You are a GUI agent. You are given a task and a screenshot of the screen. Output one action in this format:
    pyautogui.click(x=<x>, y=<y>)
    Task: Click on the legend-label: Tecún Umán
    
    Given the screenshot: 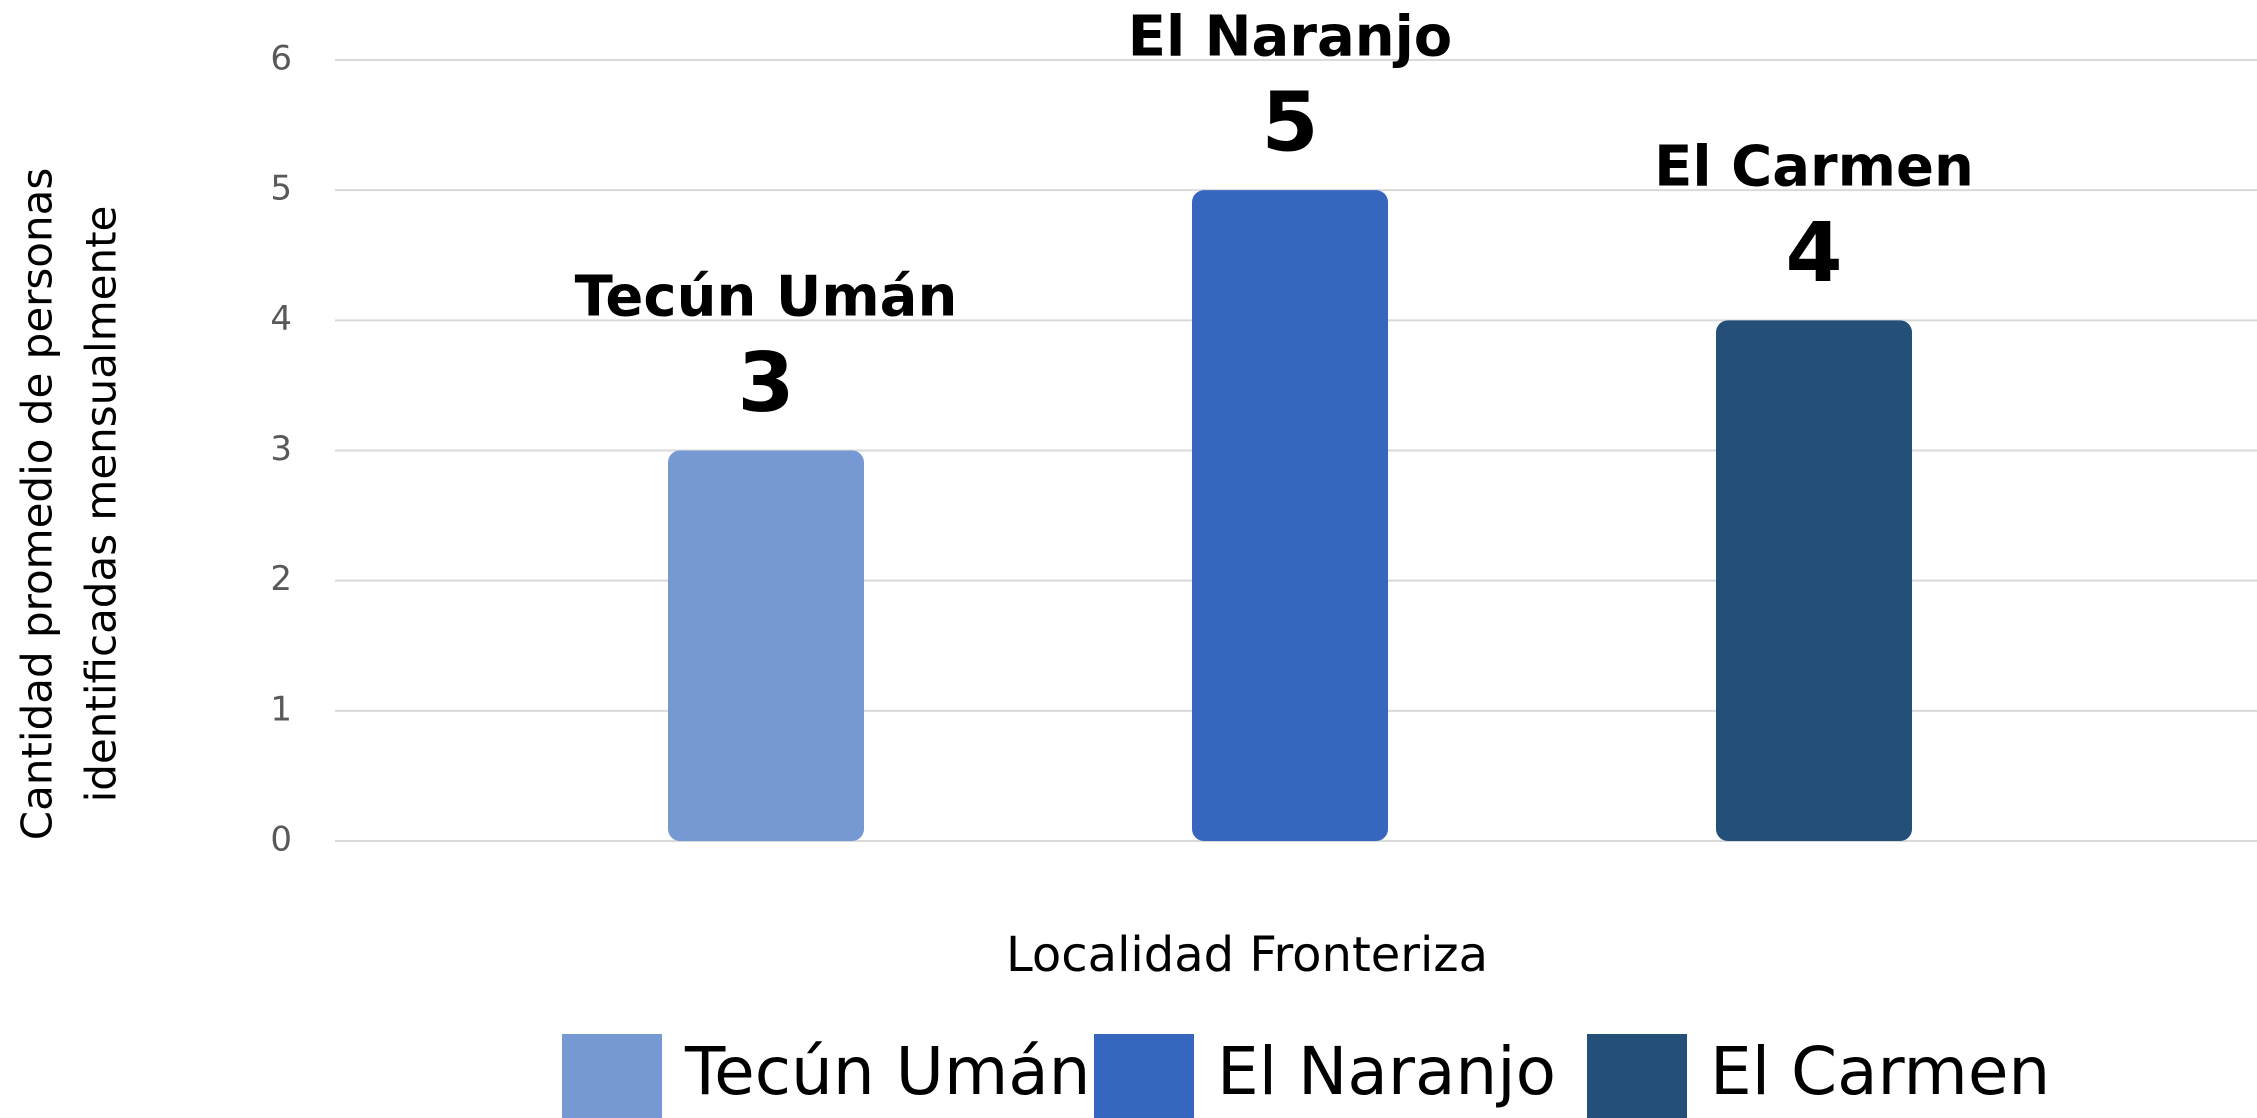 What is the action you would take?
    pyautogui.click(x=887, y=1071)
    